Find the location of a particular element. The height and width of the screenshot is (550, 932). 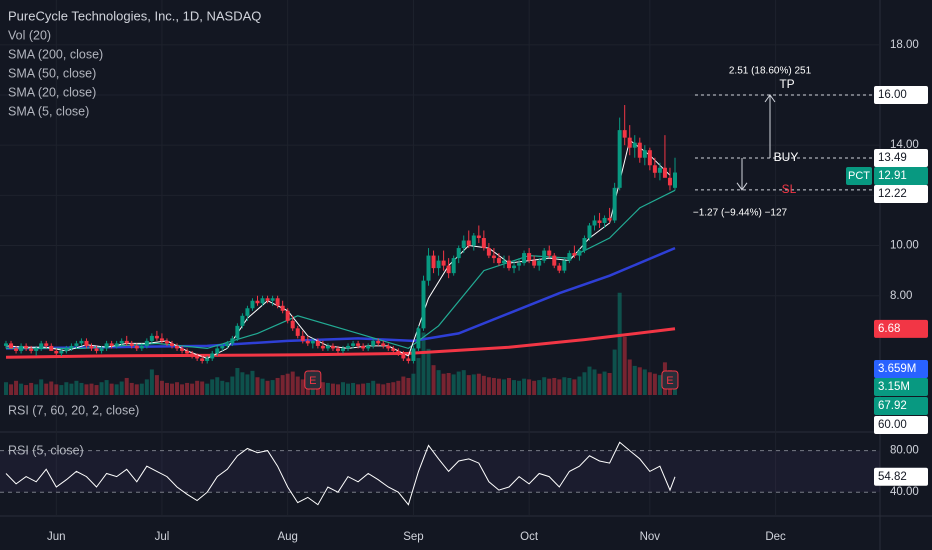

target-arrow is located at coordinates (770, 126).